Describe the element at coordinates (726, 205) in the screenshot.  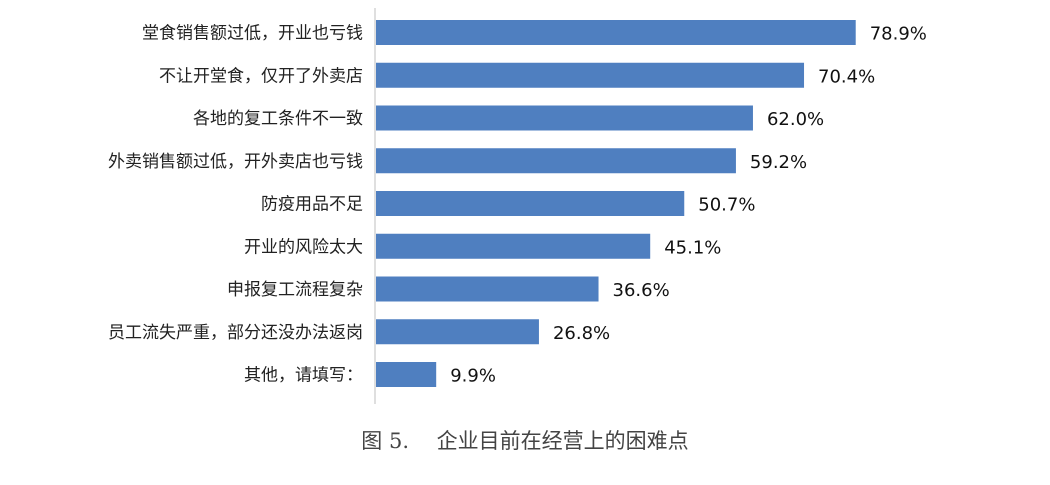
I see `value-label: 50.7%` at that location.